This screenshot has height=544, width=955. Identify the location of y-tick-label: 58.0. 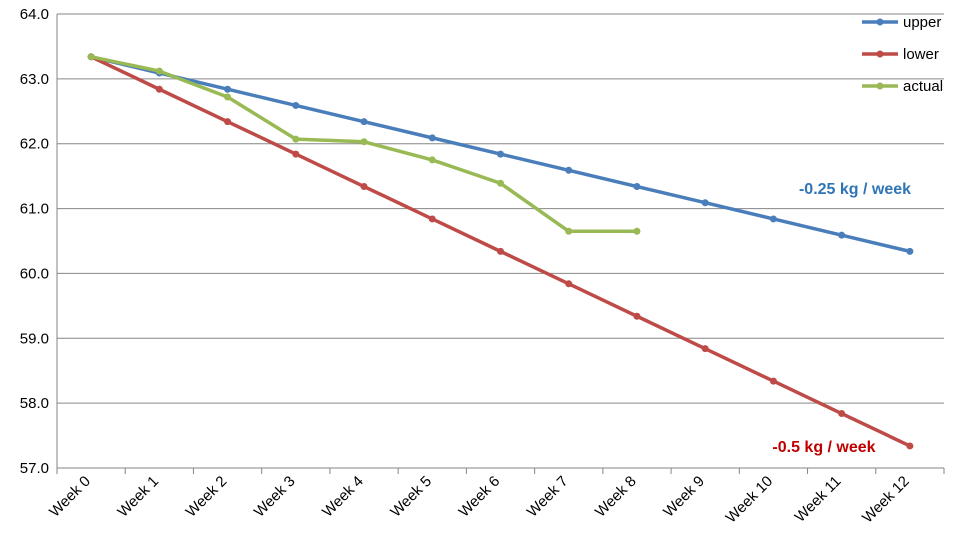
(34, 403).